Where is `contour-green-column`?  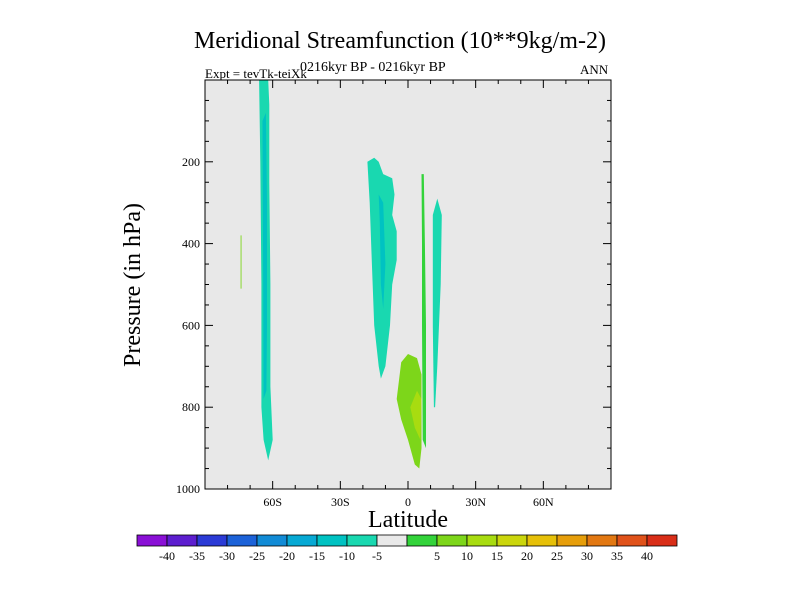
contour-green-column is located at coordinates (423, 311).